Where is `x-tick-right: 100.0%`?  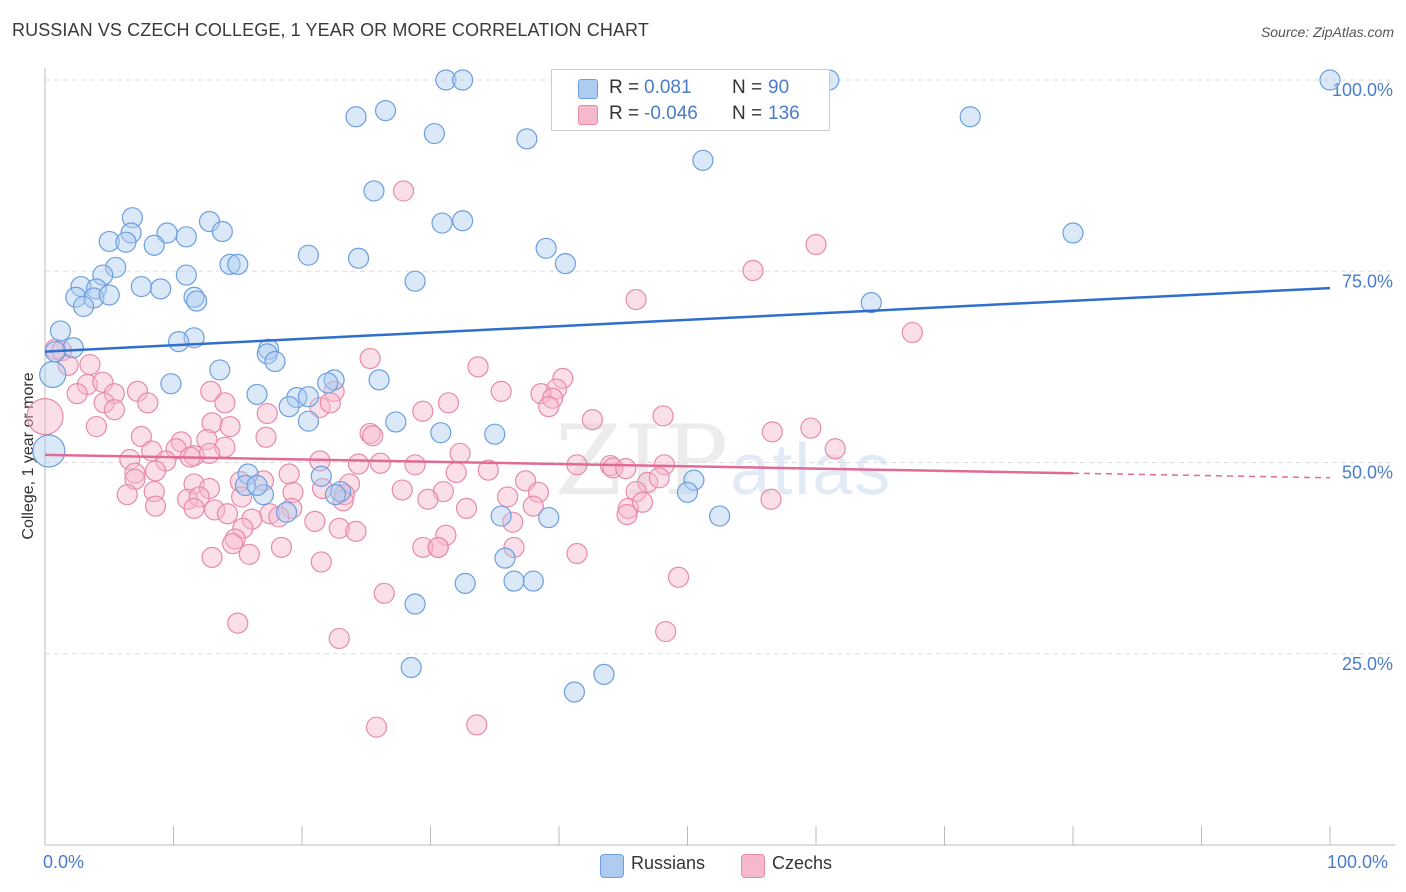 x-tick-right: 100.0% is located at coordinates (1358, 862).